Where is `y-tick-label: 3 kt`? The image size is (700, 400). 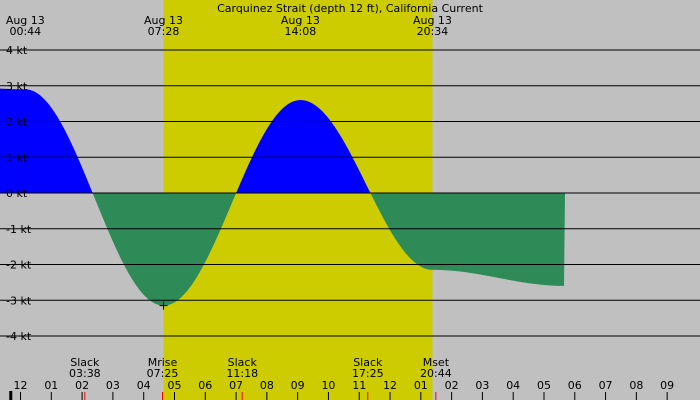
y-tick-label: 3 kt is located at coordinates (17, 86).